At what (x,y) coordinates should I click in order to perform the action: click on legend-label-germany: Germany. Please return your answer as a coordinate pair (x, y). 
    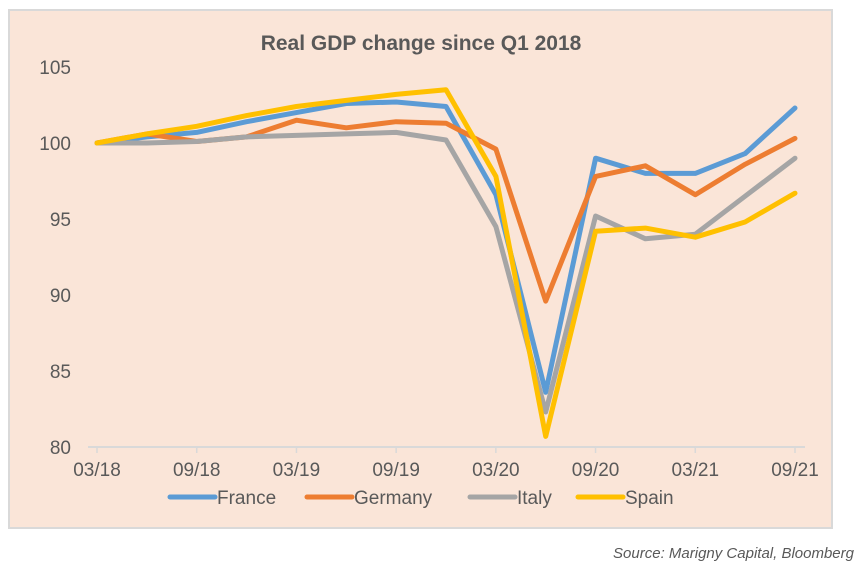
    Looking at the image, I should click on (393, 498).